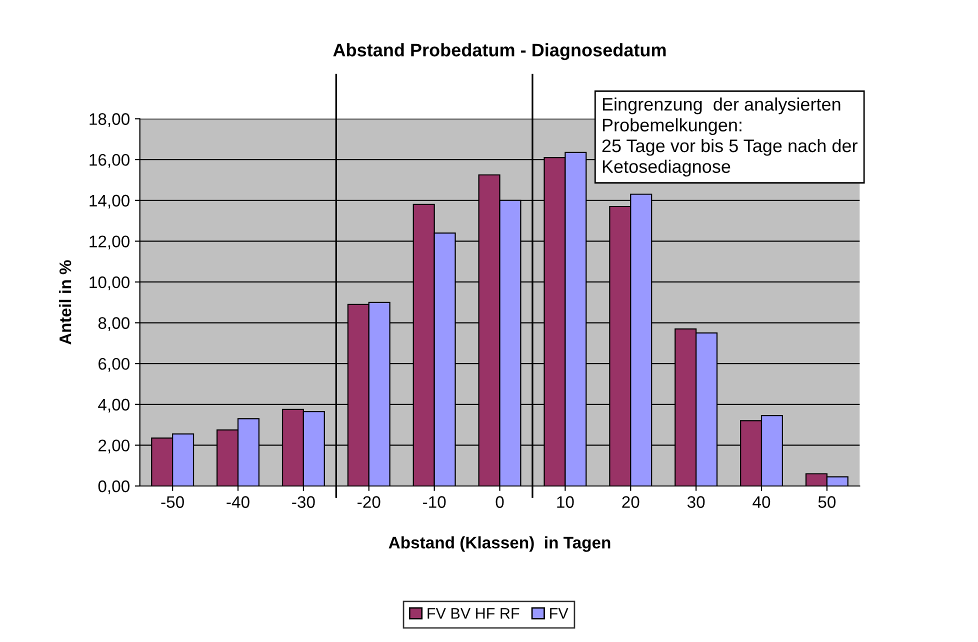 This screenshot has height=642, width=978. I want to click on x-tick-label: 50, so click(827, 502).